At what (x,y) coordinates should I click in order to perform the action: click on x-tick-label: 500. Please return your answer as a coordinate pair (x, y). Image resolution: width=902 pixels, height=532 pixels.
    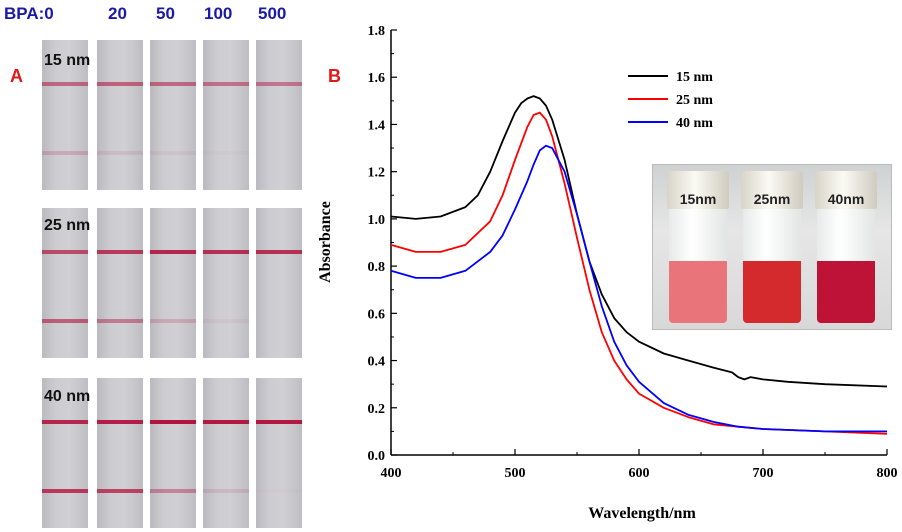
    Looking at the image, I should click on (515, 473).